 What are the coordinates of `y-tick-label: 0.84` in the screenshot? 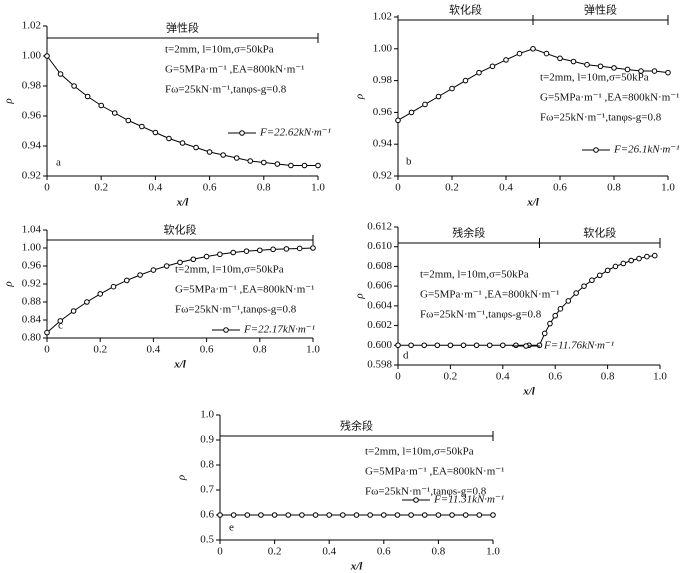 It's located at (32, 320).